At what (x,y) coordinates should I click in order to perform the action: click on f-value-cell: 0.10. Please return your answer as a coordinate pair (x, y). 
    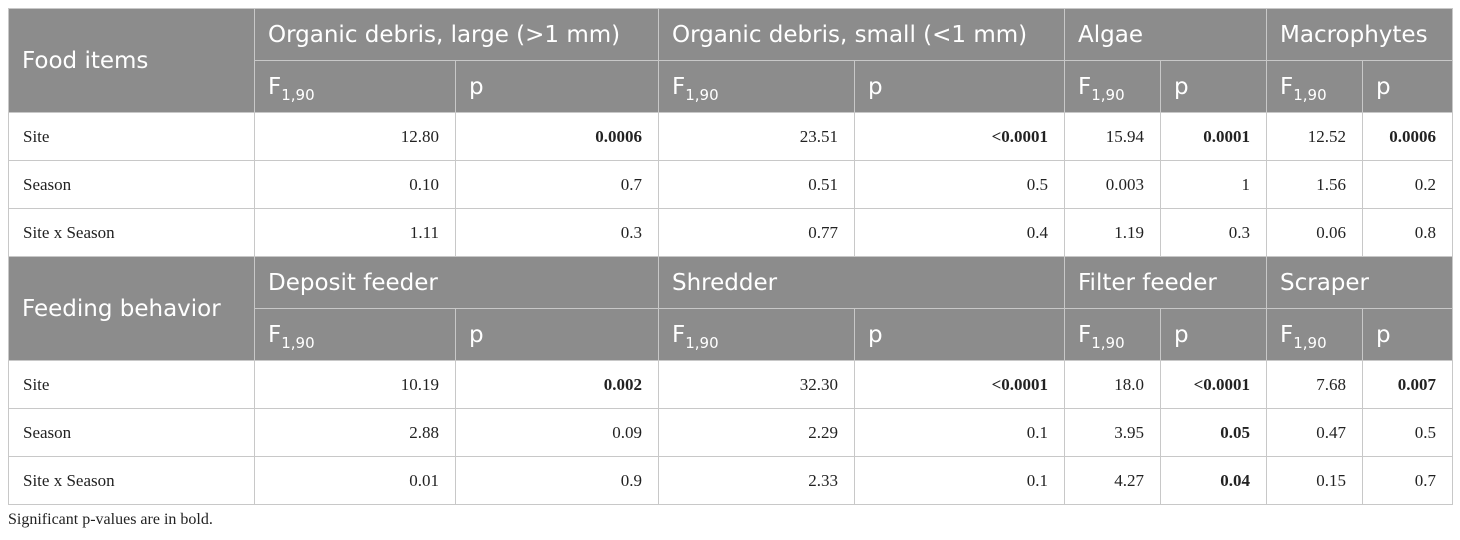
    Looking at the image, I should click on (355, 184).